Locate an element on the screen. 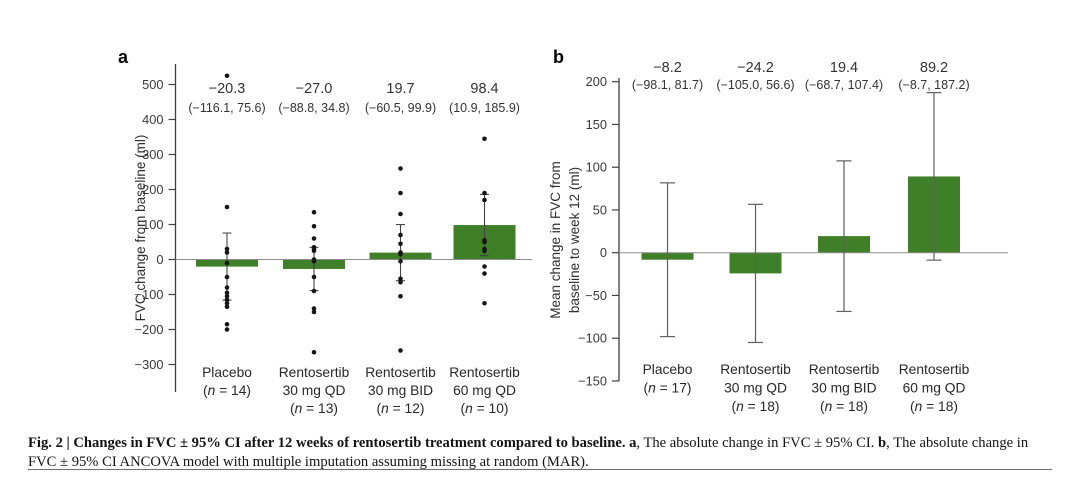 This screenshot has width=1080, height=484. y-tick-label: 100 is located at coordinates (152, 224).